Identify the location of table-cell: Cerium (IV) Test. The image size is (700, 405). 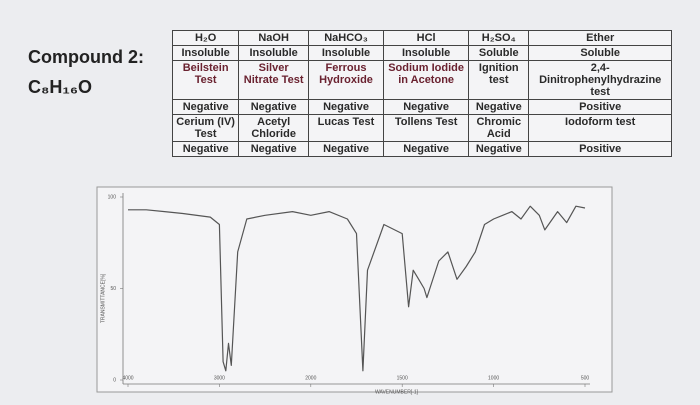
(205, 128).